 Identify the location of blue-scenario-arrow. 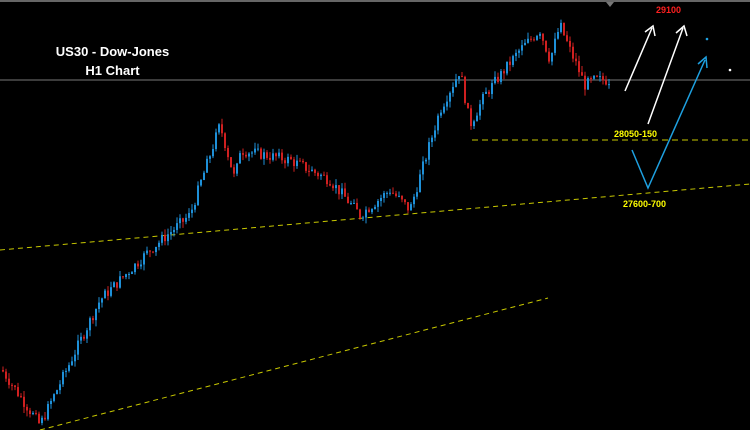
(669, 122).